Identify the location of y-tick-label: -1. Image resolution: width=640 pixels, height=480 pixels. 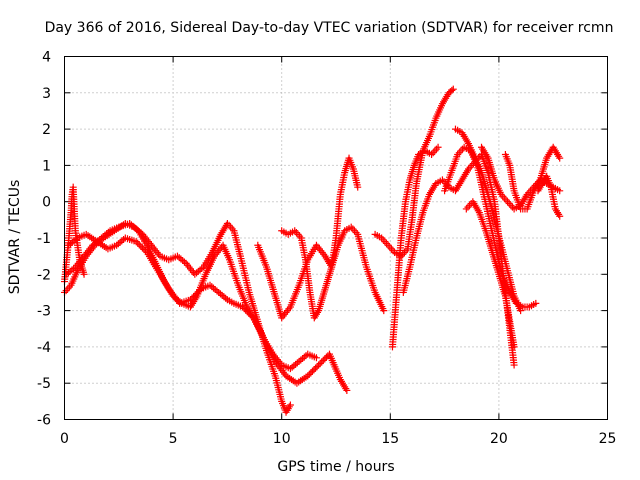
(44, 239).